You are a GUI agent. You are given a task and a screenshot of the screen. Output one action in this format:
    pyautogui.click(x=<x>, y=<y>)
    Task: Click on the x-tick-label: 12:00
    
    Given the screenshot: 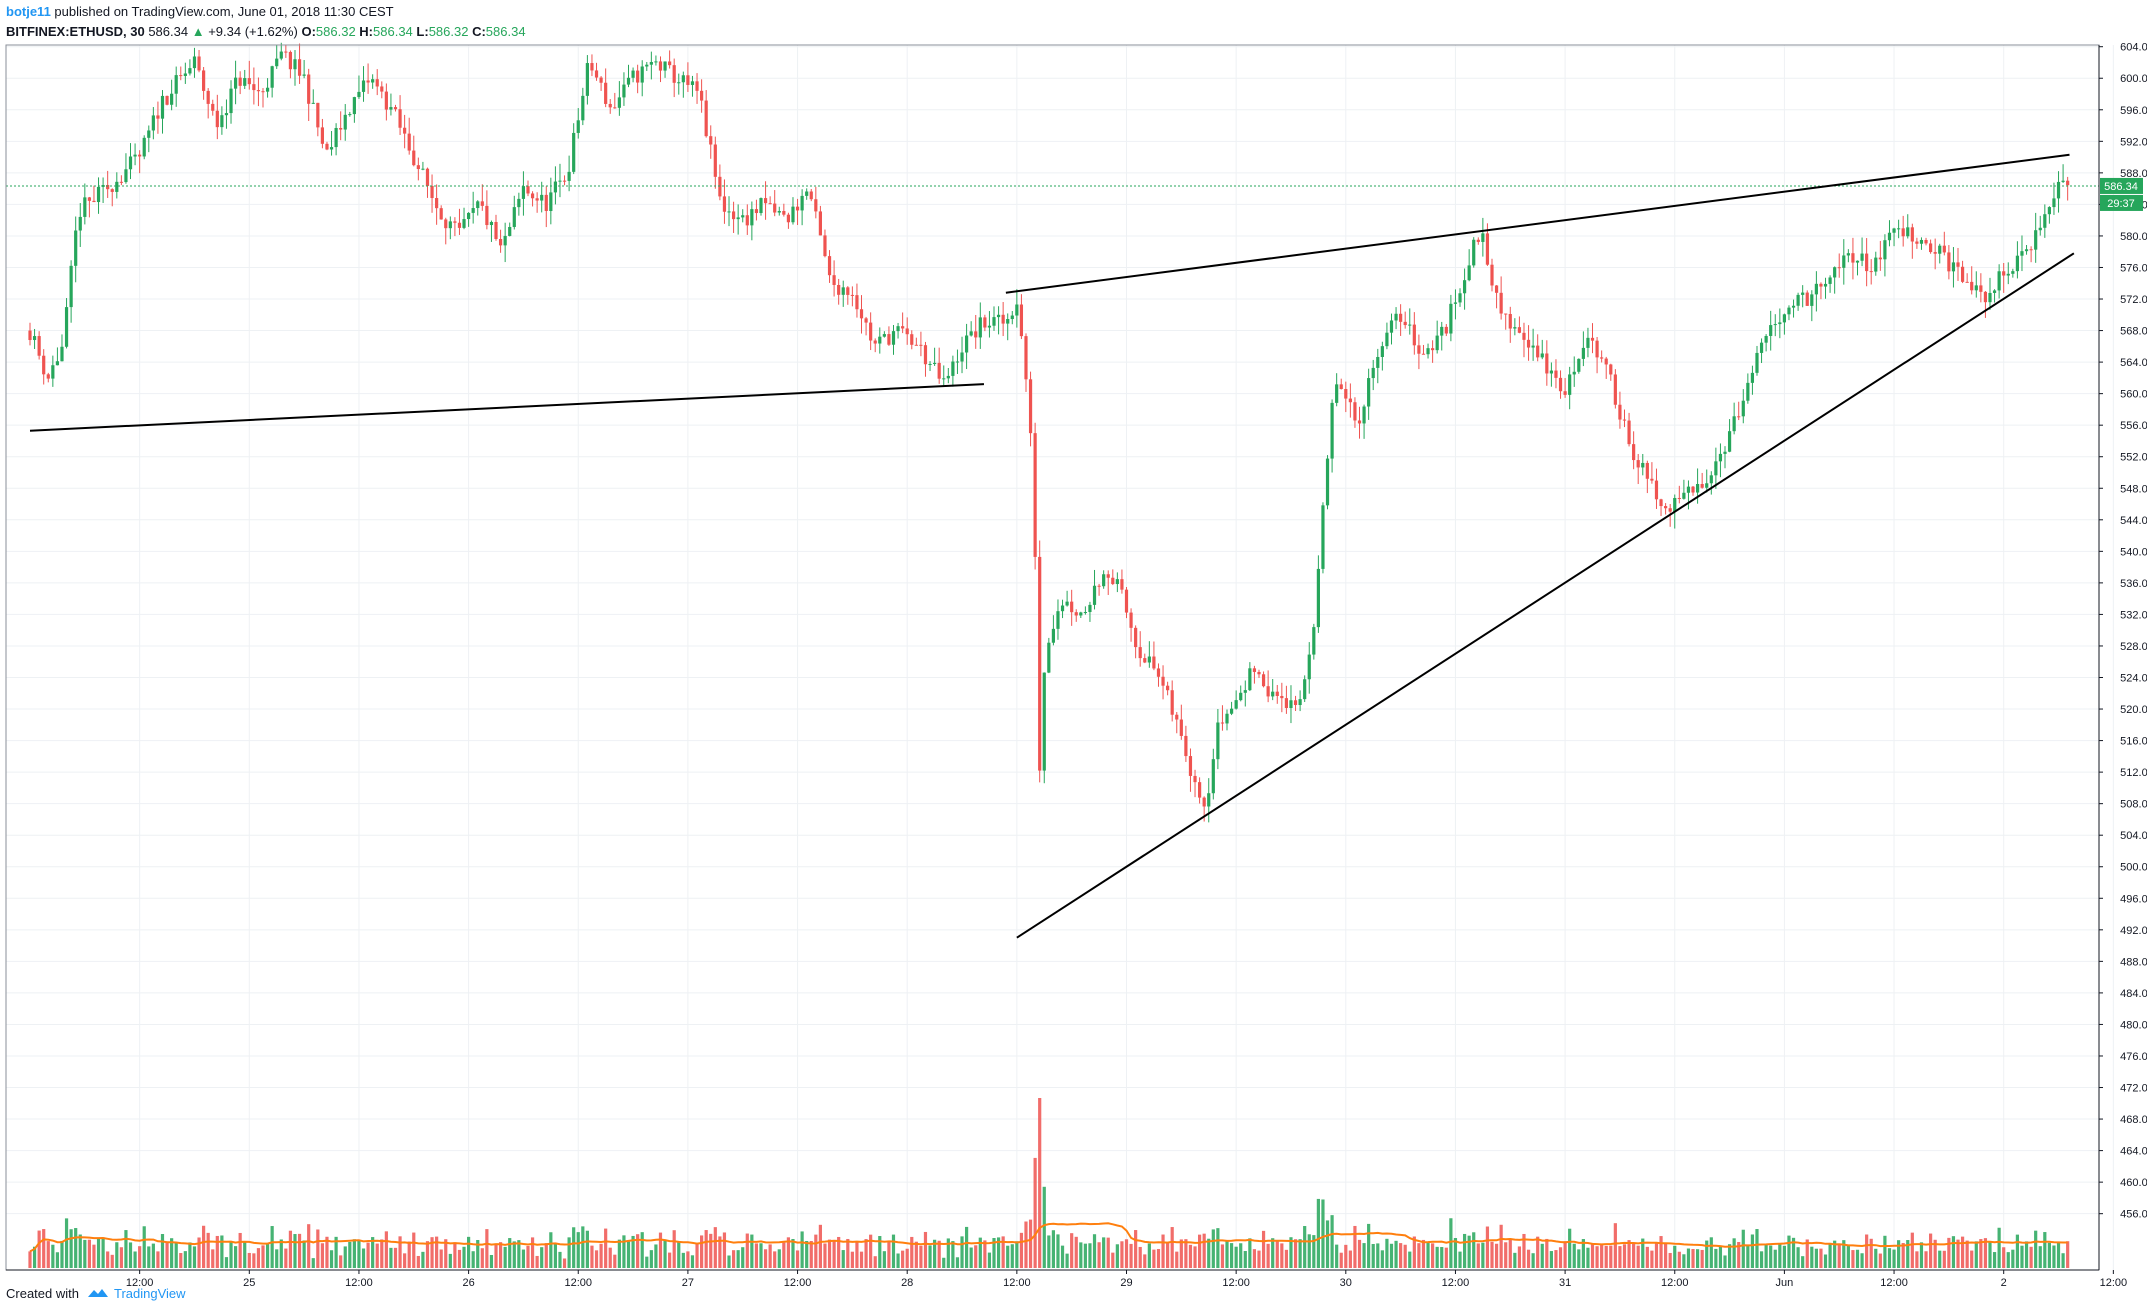 What is the action you would take?
    pyautogui.click(x=1675, y=1283)
    